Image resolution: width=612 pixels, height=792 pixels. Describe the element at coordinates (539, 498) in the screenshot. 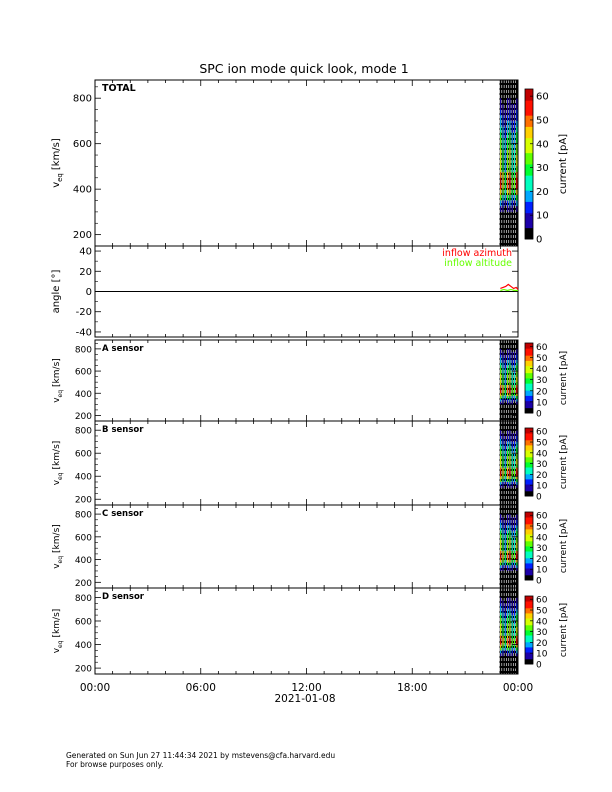

I see `colorbar-tick-label: 0` at that location.